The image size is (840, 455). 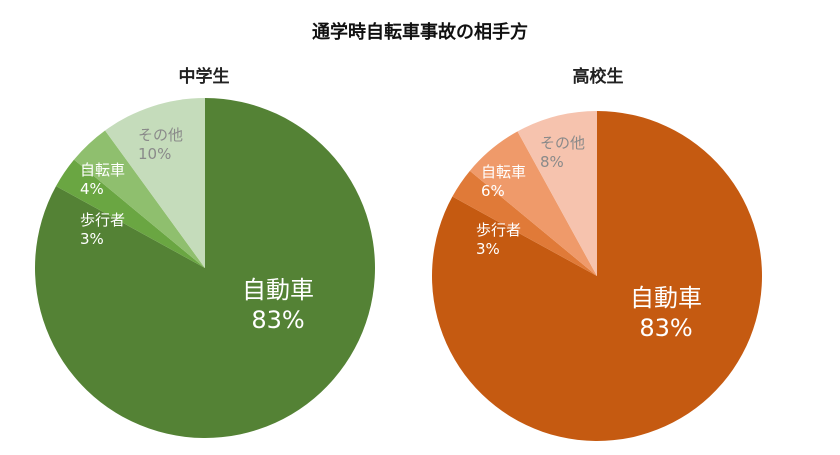 I want to click on pie1-slice-bicycle, so click(x=533, y=203).